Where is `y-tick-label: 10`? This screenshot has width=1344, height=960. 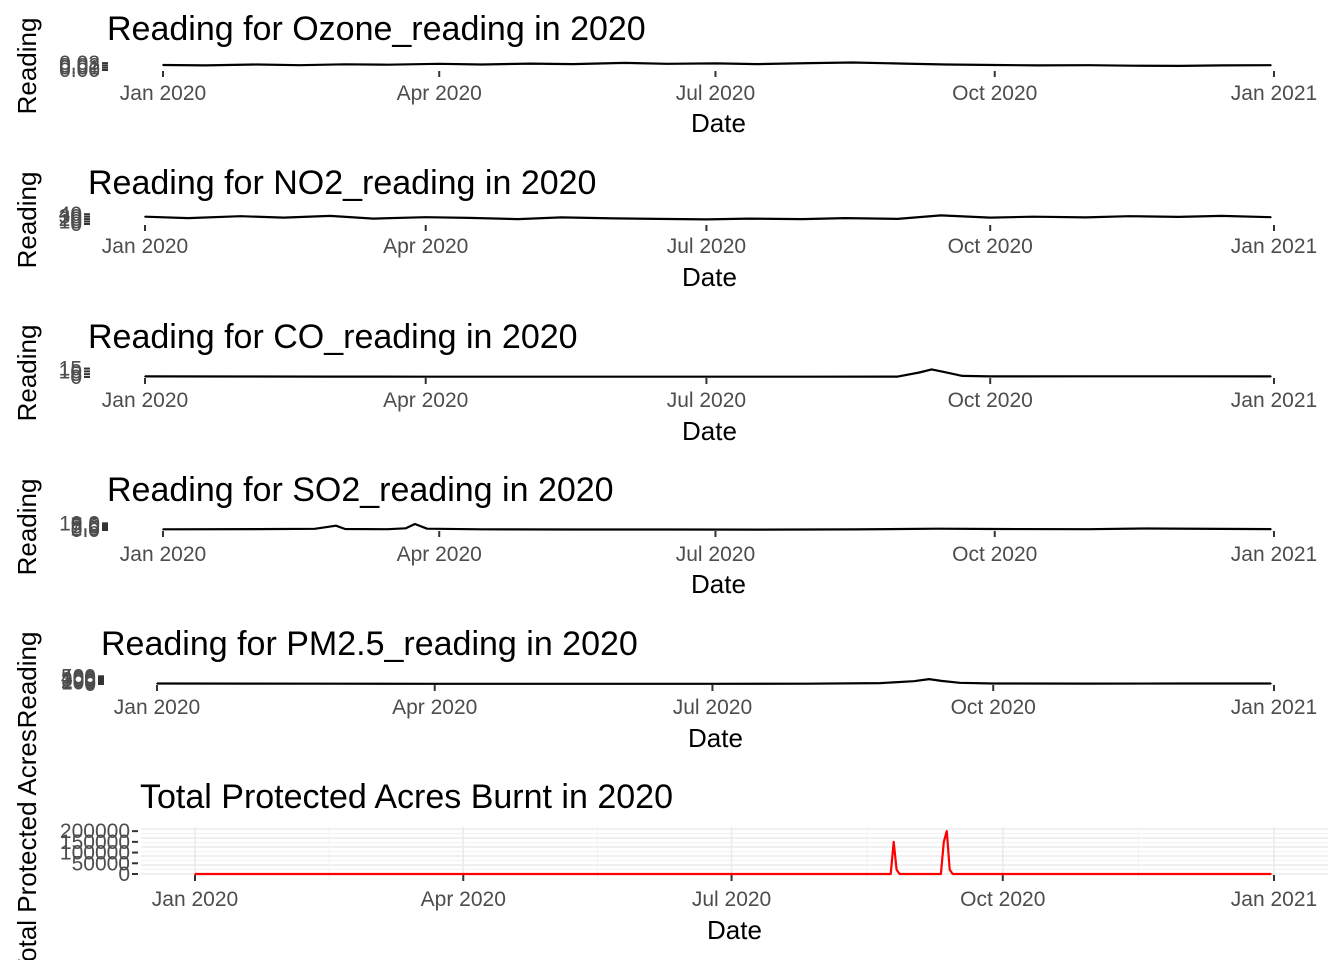 y-tick-label: 10 is located at coordinates (70, 222).